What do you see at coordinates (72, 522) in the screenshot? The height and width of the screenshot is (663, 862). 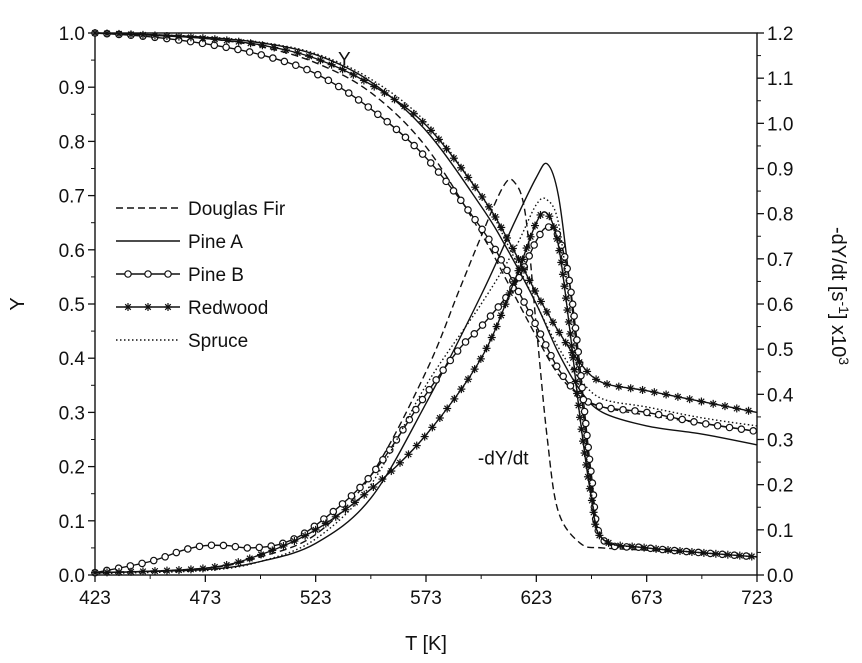 I see `y-tick-label: 0.1` at bounding box center [72, 522].